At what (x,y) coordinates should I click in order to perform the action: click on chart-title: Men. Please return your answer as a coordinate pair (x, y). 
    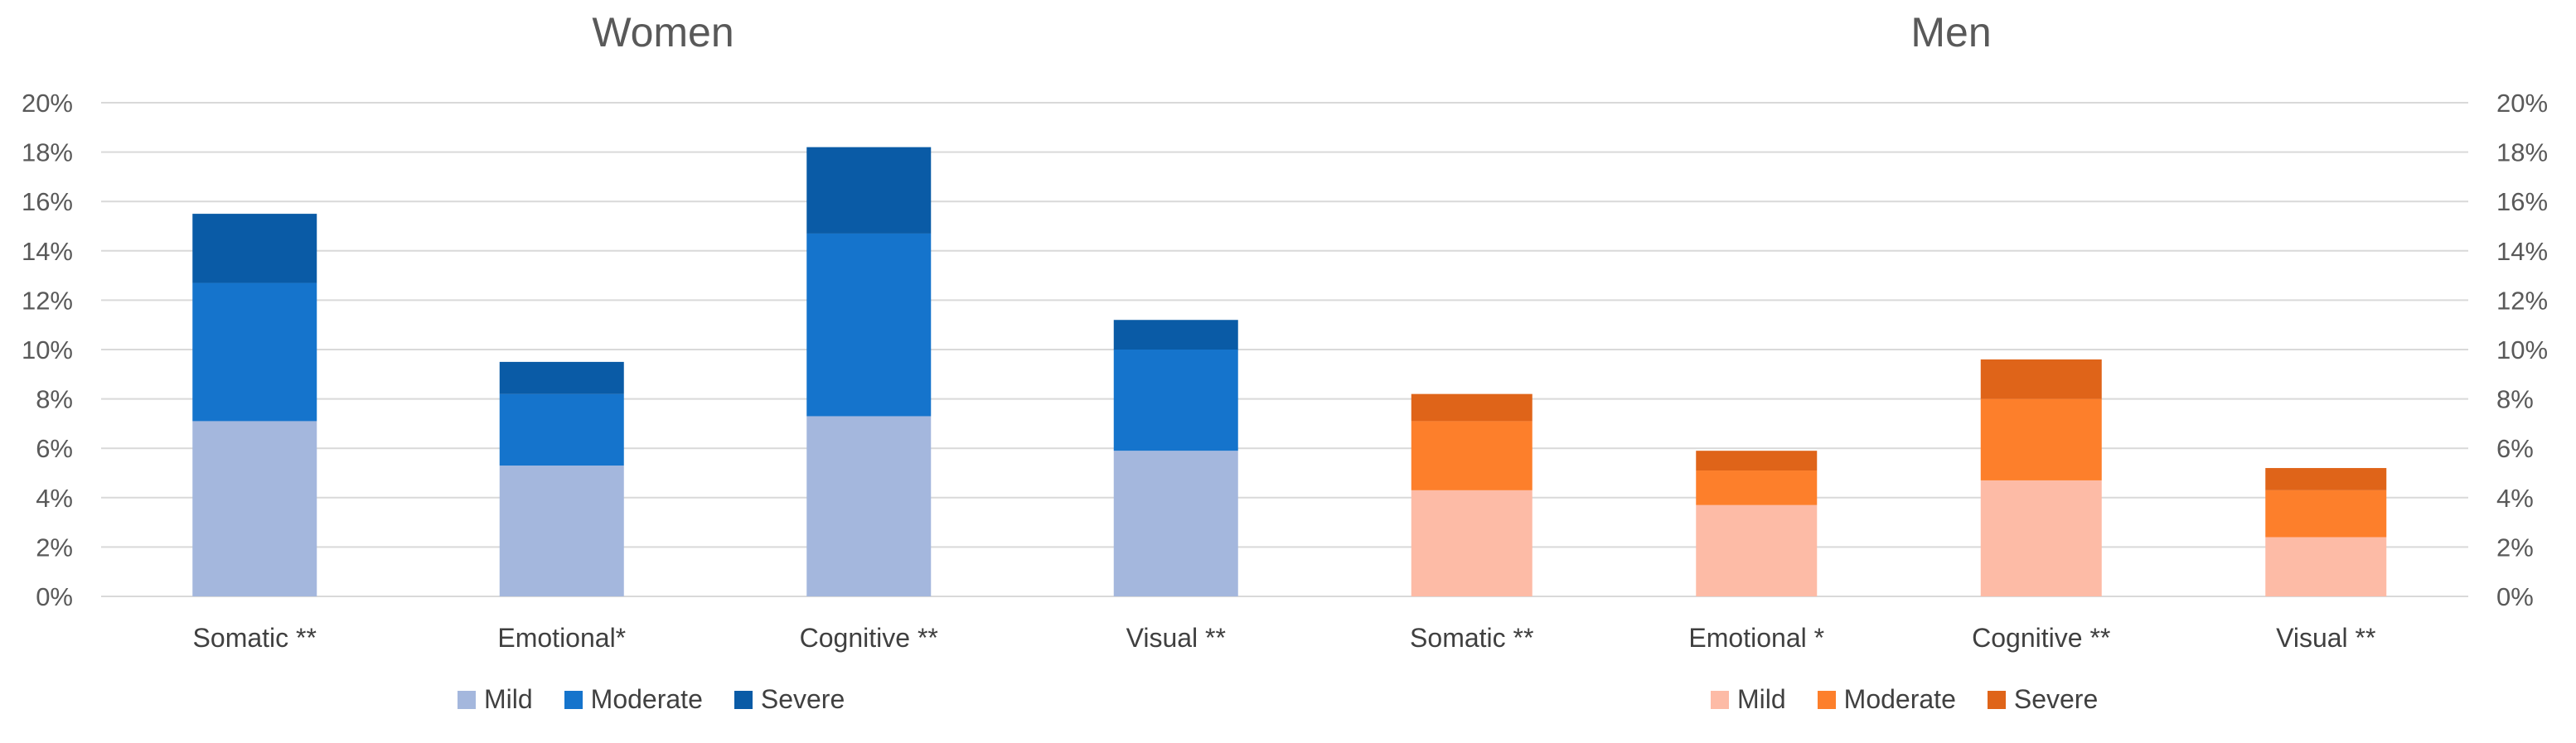
    Looking at the image, I should click on (1951, 32).